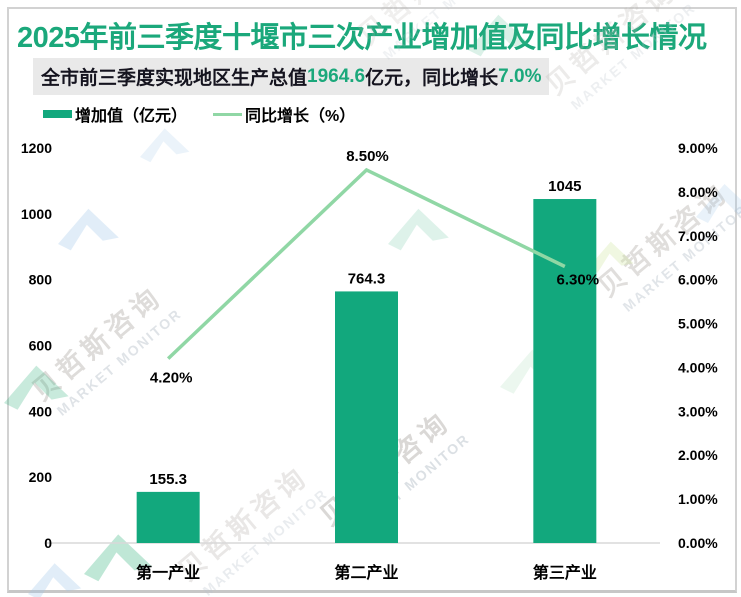 Image resolution: width=741 pixels, height=597 pixels. Describe the element at coordinates (131, 116) in the screenshot. I see `legend-bar-label: 增加值（亿元）` at that location.